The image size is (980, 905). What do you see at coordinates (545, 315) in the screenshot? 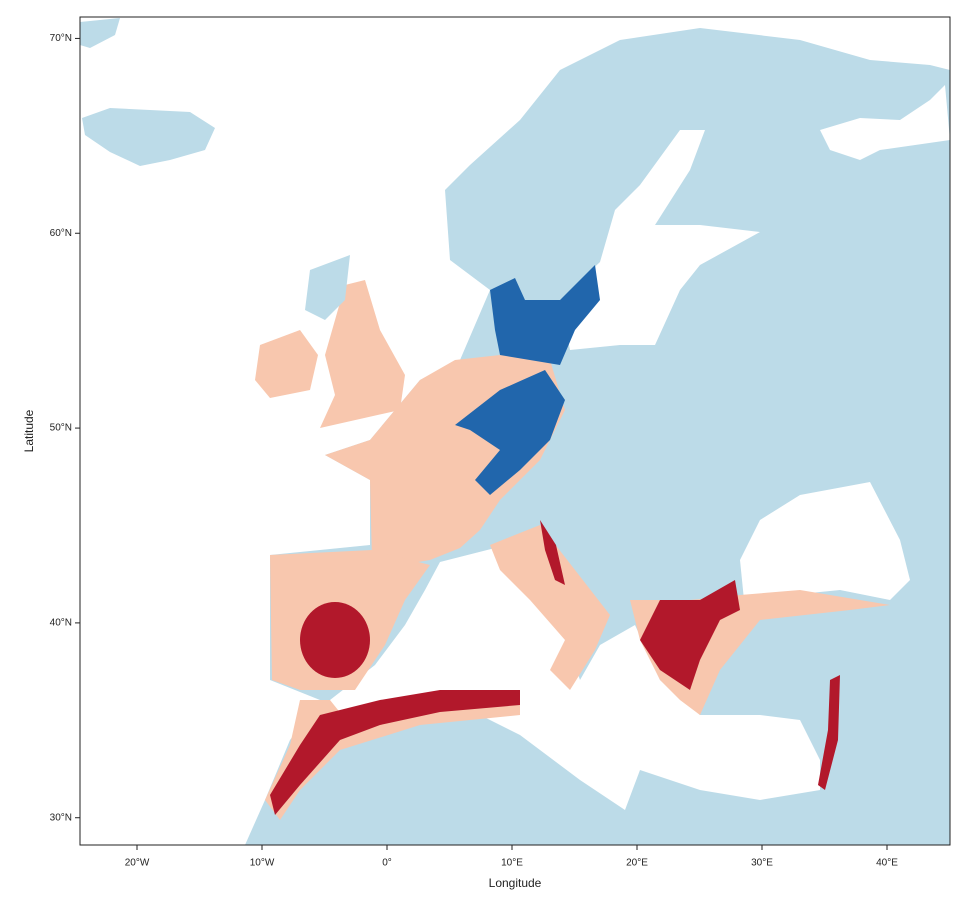
I see `denmark-north-germany` at bounding box center [545, 315].